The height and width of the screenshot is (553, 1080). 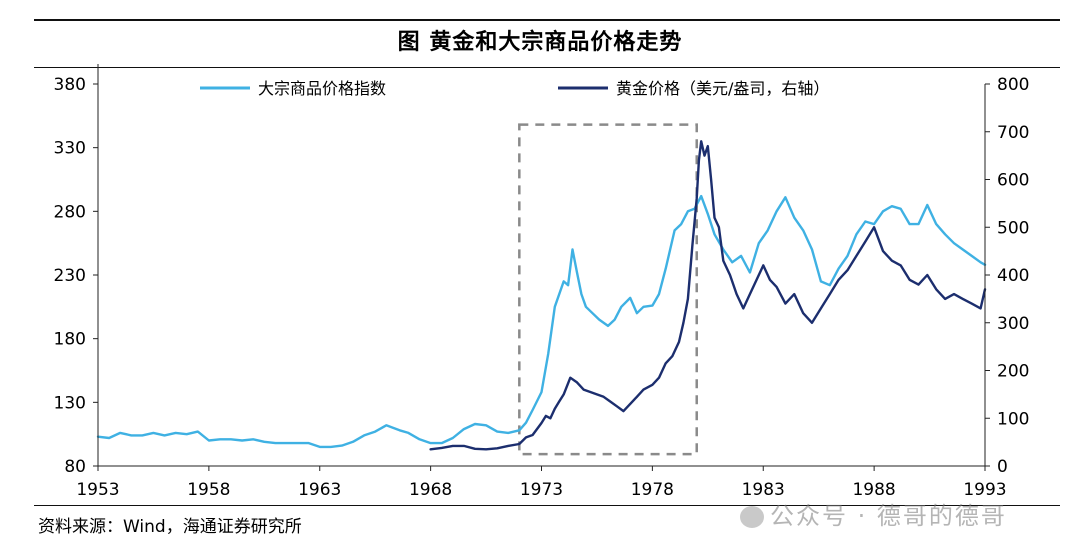 I want to click on x-tick-label: 1963, so click(x=319, y=490).